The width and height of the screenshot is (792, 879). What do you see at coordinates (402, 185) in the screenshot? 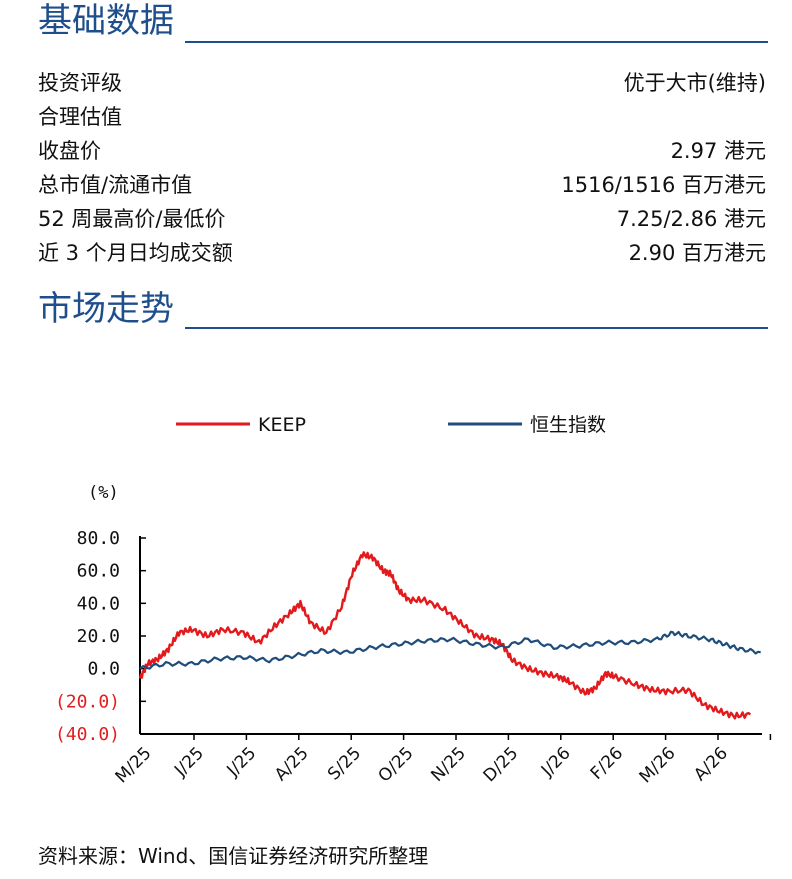
I see `basic-row: 总市值/流通市值 1516/1516 百万港元` at bounding box center [402, 185].